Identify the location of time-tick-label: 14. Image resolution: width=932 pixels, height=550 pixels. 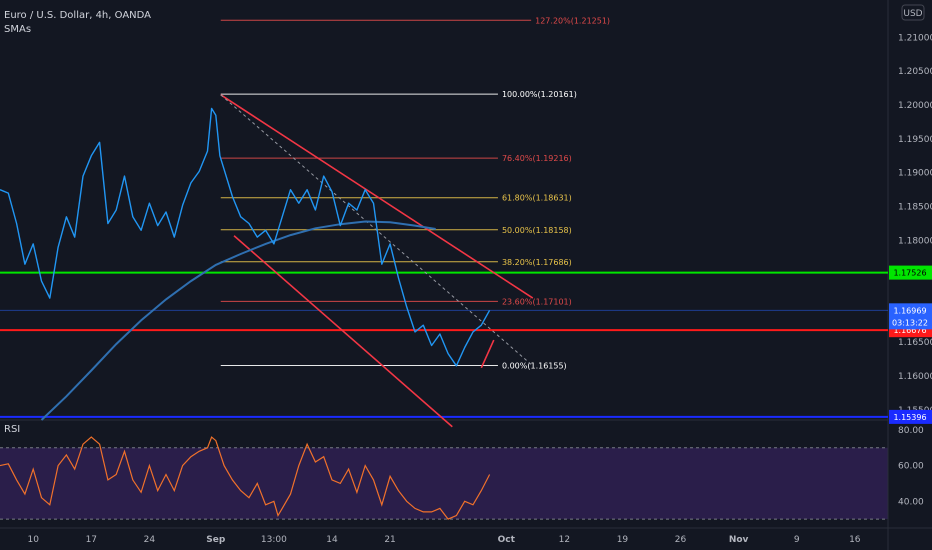
(332, 540).